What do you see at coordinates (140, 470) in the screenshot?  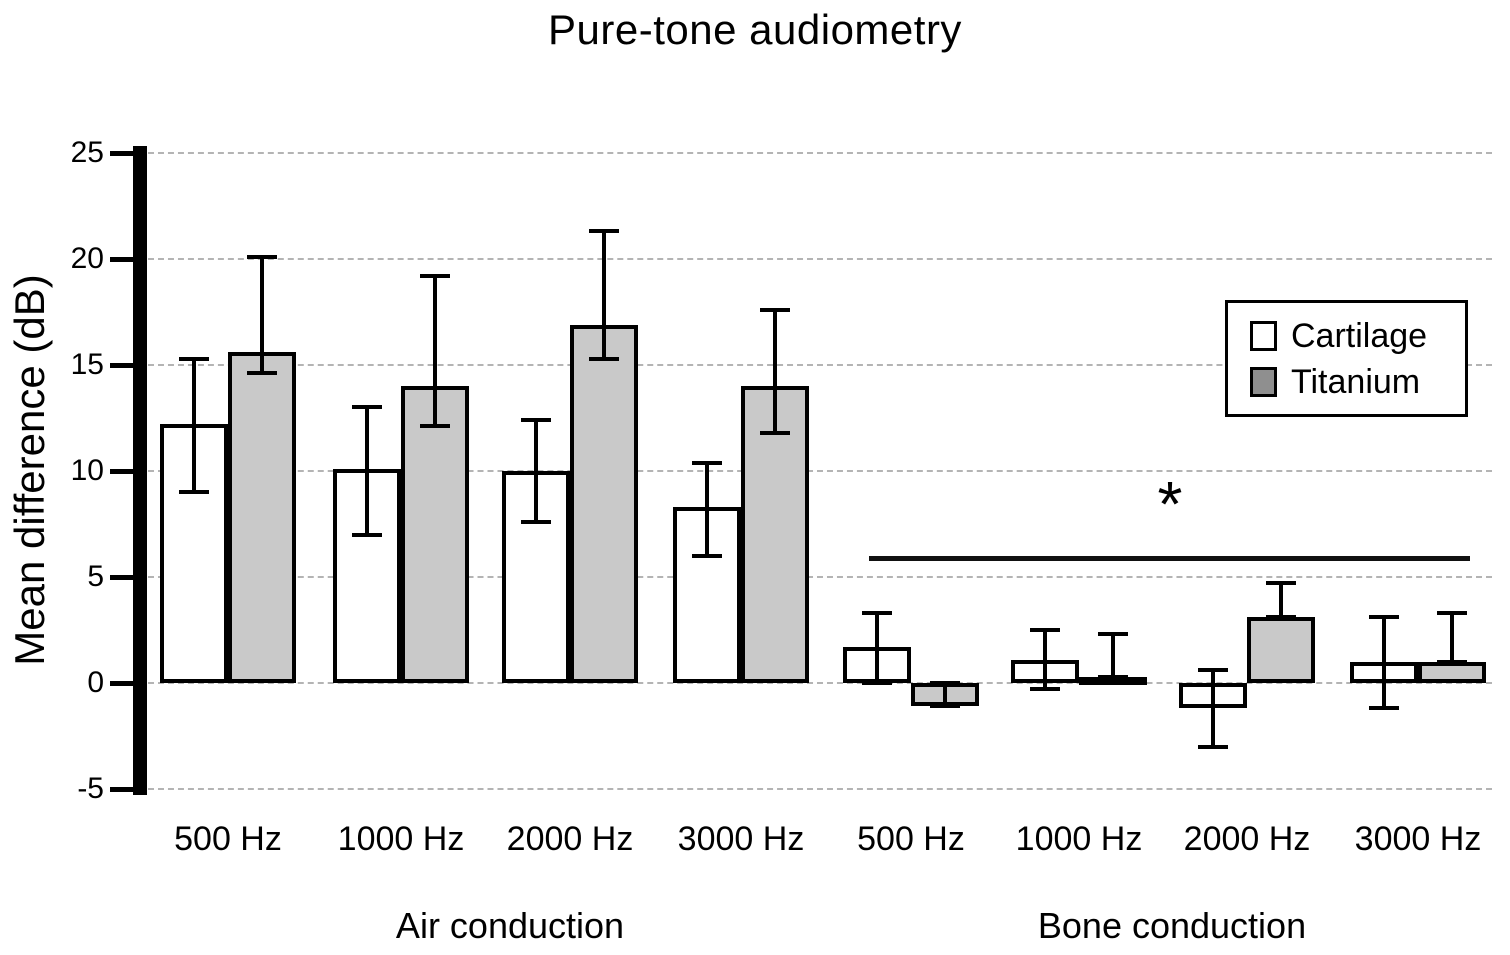 I see `y-axis-line` at bounding box center [140, 470].